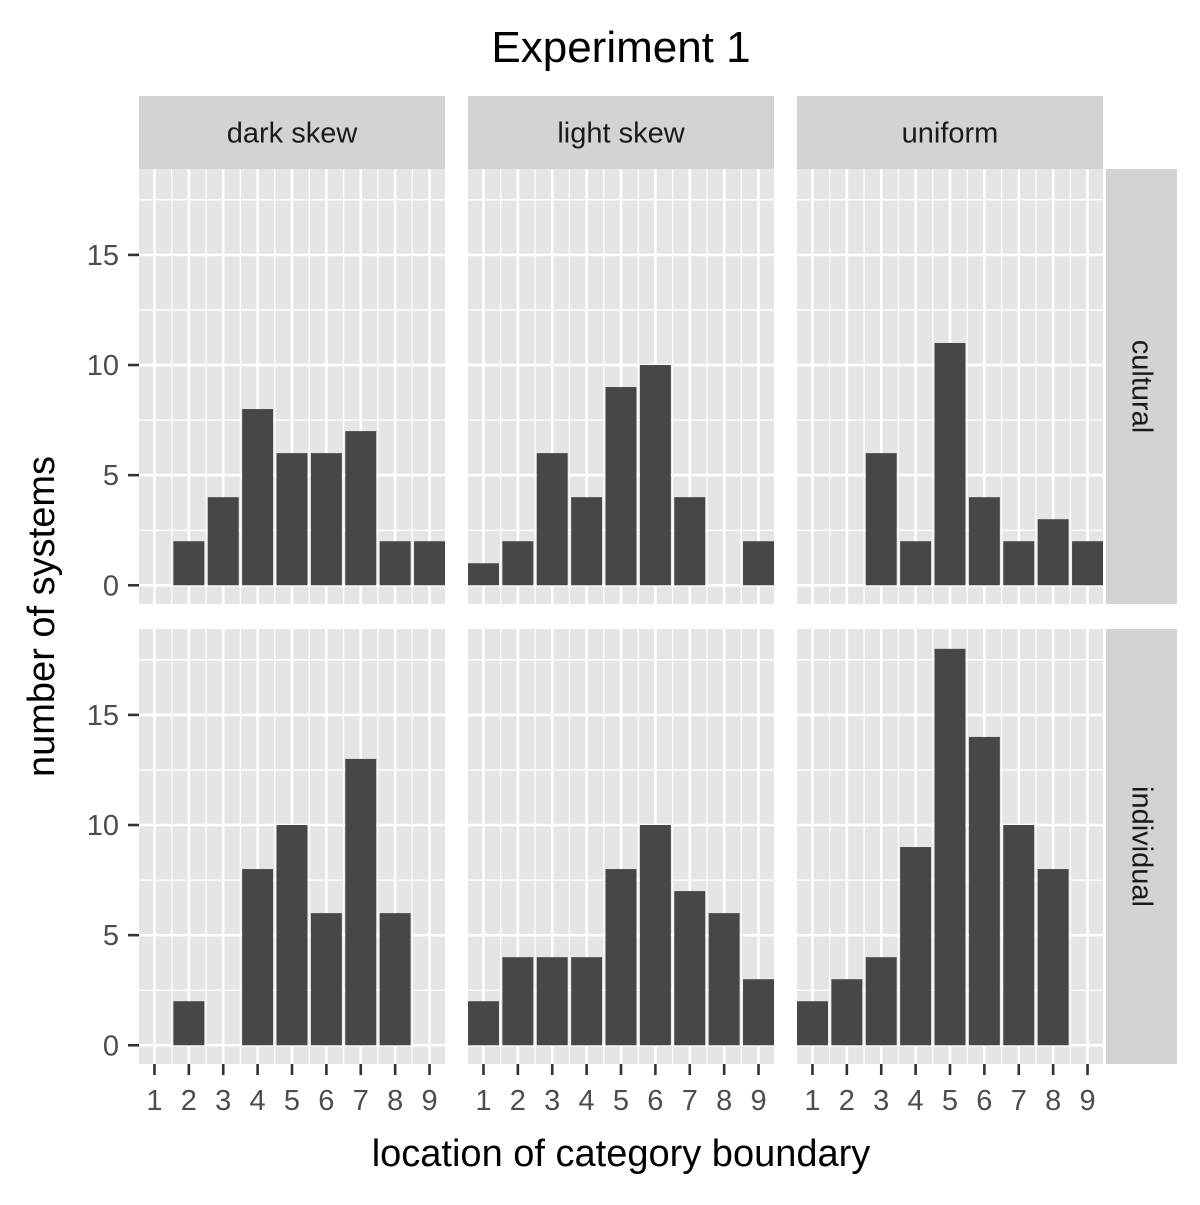  What do you see at coordinates (620, 47) in the screenshot?
I see `chart-title: Experiment 1` at bounding box center [620, 47].